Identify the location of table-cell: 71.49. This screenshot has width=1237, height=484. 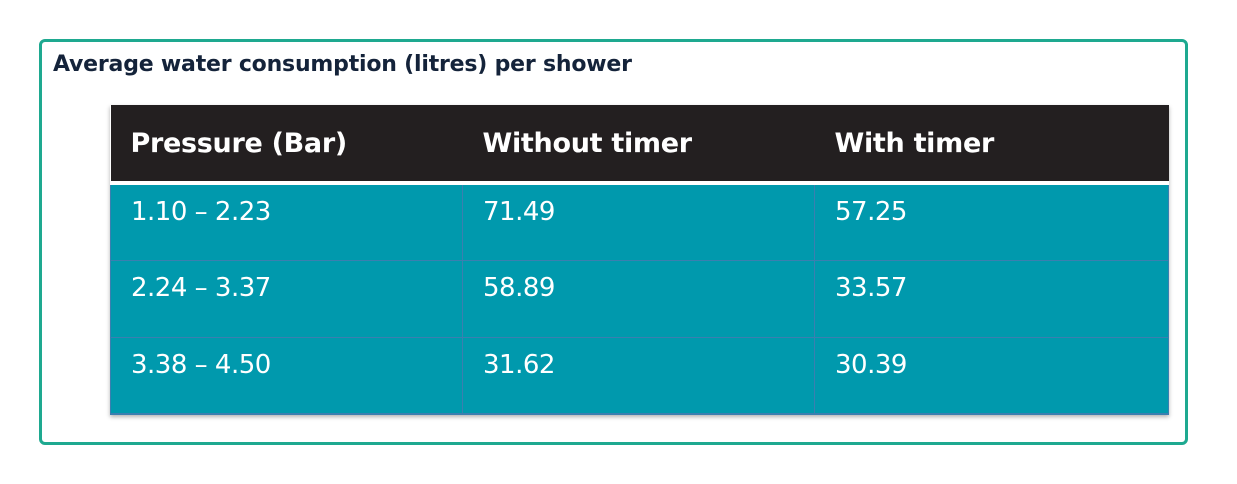
(638, 221).